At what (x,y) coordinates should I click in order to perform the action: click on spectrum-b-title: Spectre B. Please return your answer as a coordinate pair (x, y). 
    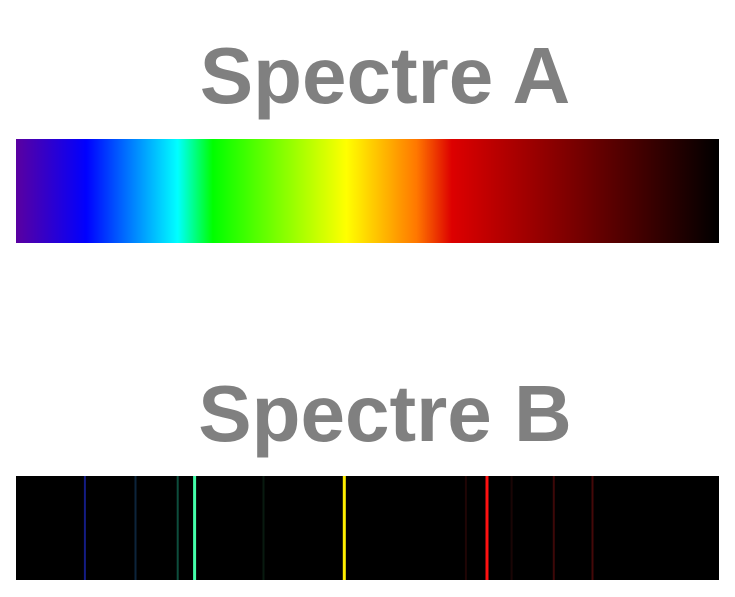
    Looking at the image, I should click on (385, 413).